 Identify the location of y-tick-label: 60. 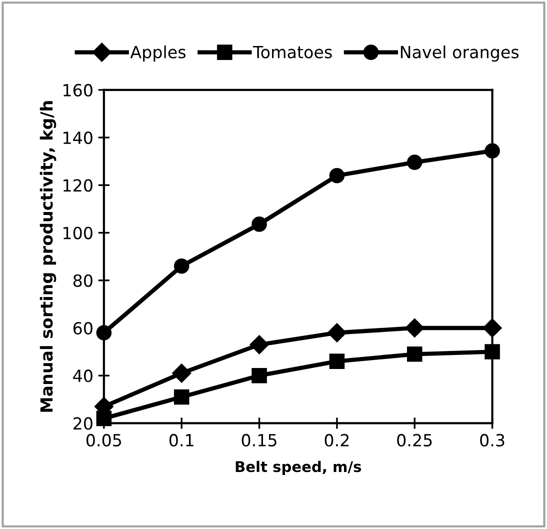
(82, 328).